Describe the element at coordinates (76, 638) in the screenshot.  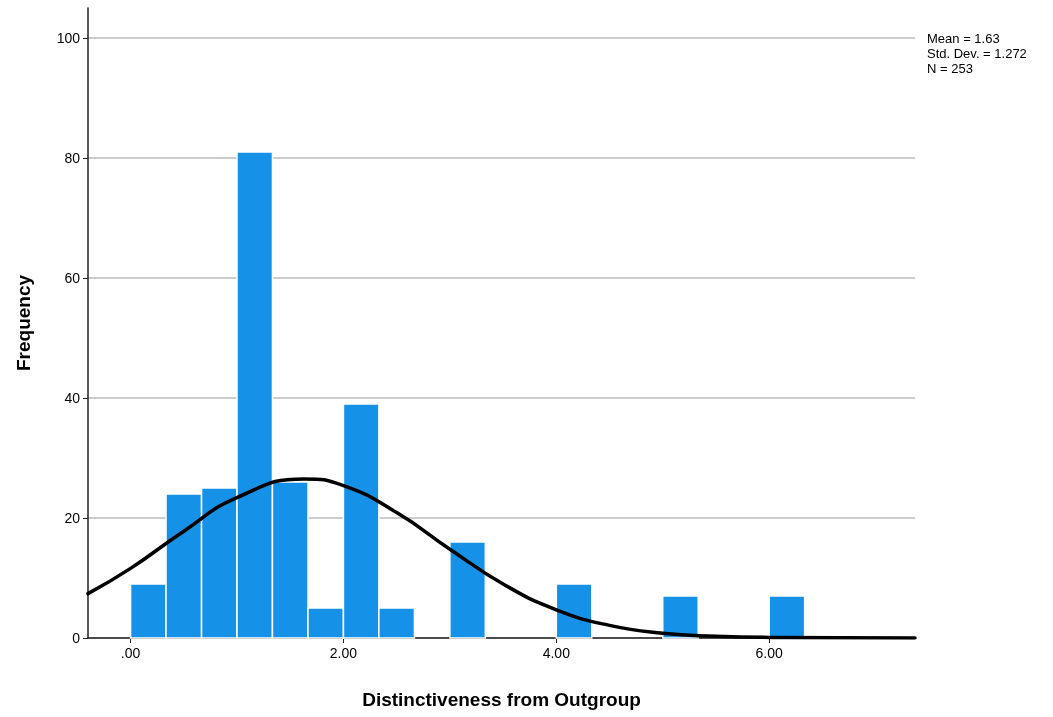
I see `y-tick-label: 0` at that location.